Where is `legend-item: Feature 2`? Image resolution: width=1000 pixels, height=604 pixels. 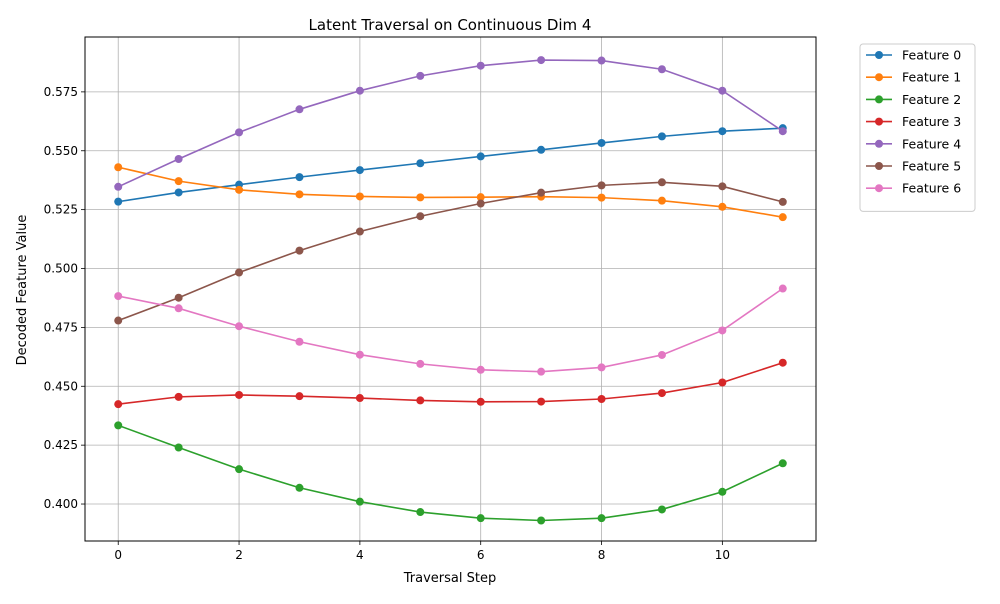
legend-item: Feature 2 is located at coordinates (913, 99).